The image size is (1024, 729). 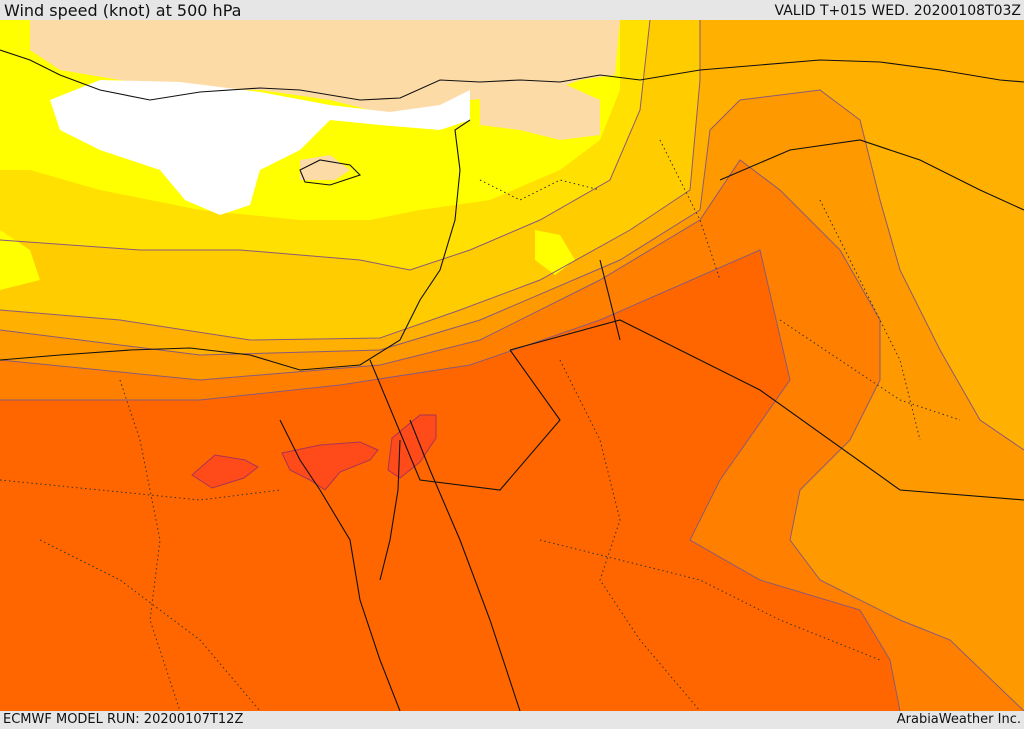 What do you see at coordinates (123, 719) in the screenshot?
I see `model-run-label: ECMWF MODEL RUN: 20200107T12Z` at bounding box center [123, 719].